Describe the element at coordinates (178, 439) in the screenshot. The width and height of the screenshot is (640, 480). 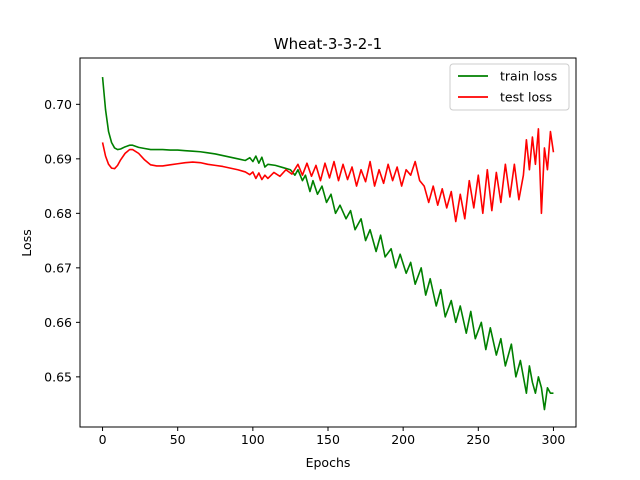
I see `x-tick-label: 50` at that location.